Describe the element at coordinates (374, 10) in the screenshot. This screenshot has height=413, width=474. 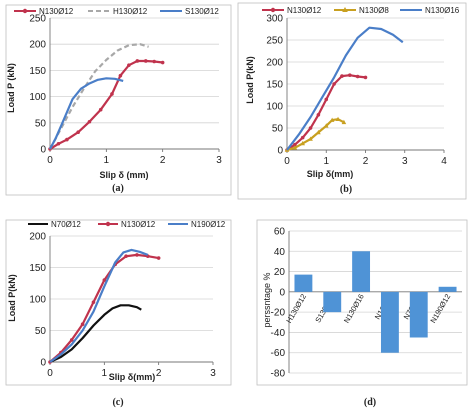
I see `panel-b-legend-label: N130Ø8` at that location.